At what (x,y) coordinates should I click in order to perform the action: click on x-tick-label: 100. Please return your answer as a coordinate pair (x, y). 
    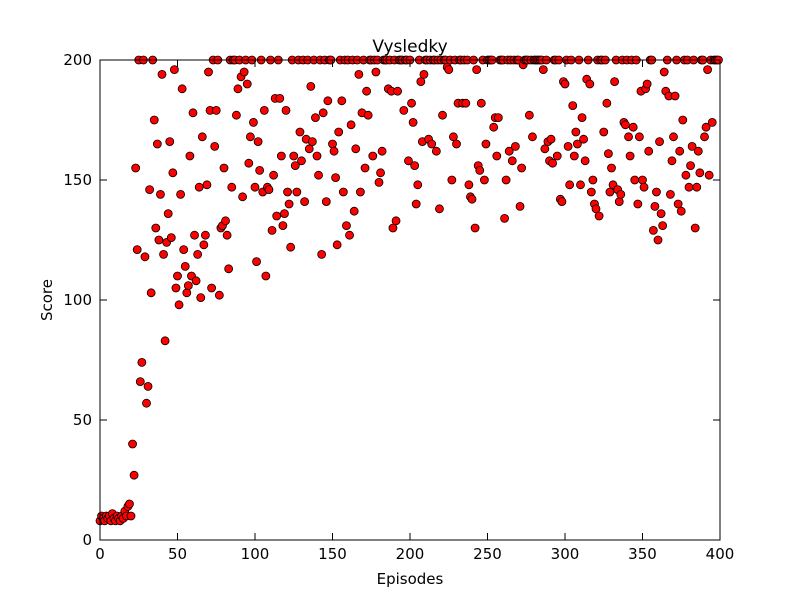
    Looking at the image, I should click on (255, 554).